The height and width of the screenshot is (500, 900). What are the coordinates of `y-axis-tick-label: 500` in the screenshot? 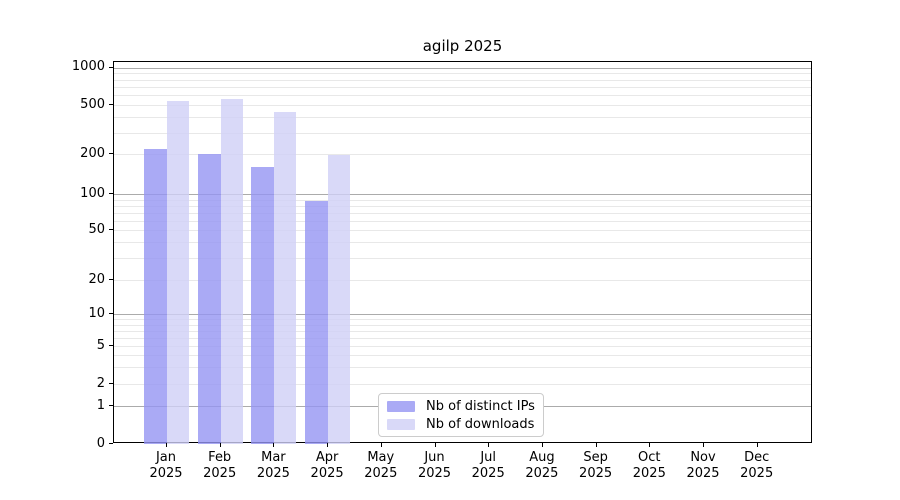 It's located at (92, 104).